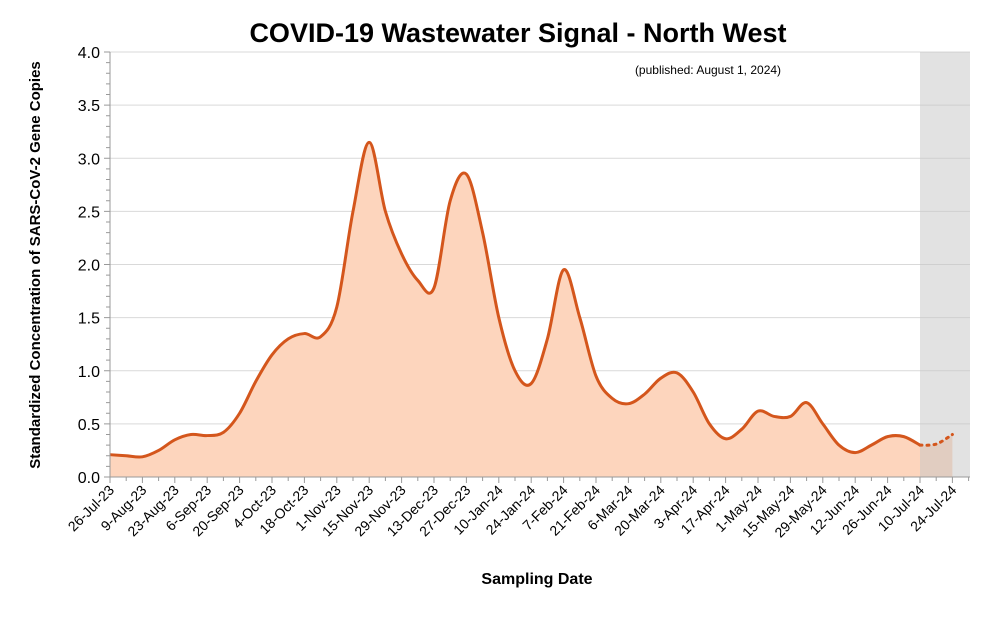 This screenshot has height=629, width=1002. What do you see at coordinates (89, 319) in the screenshot?
I see `y-tick-label: 1.5` at bounding box center [89, 319].